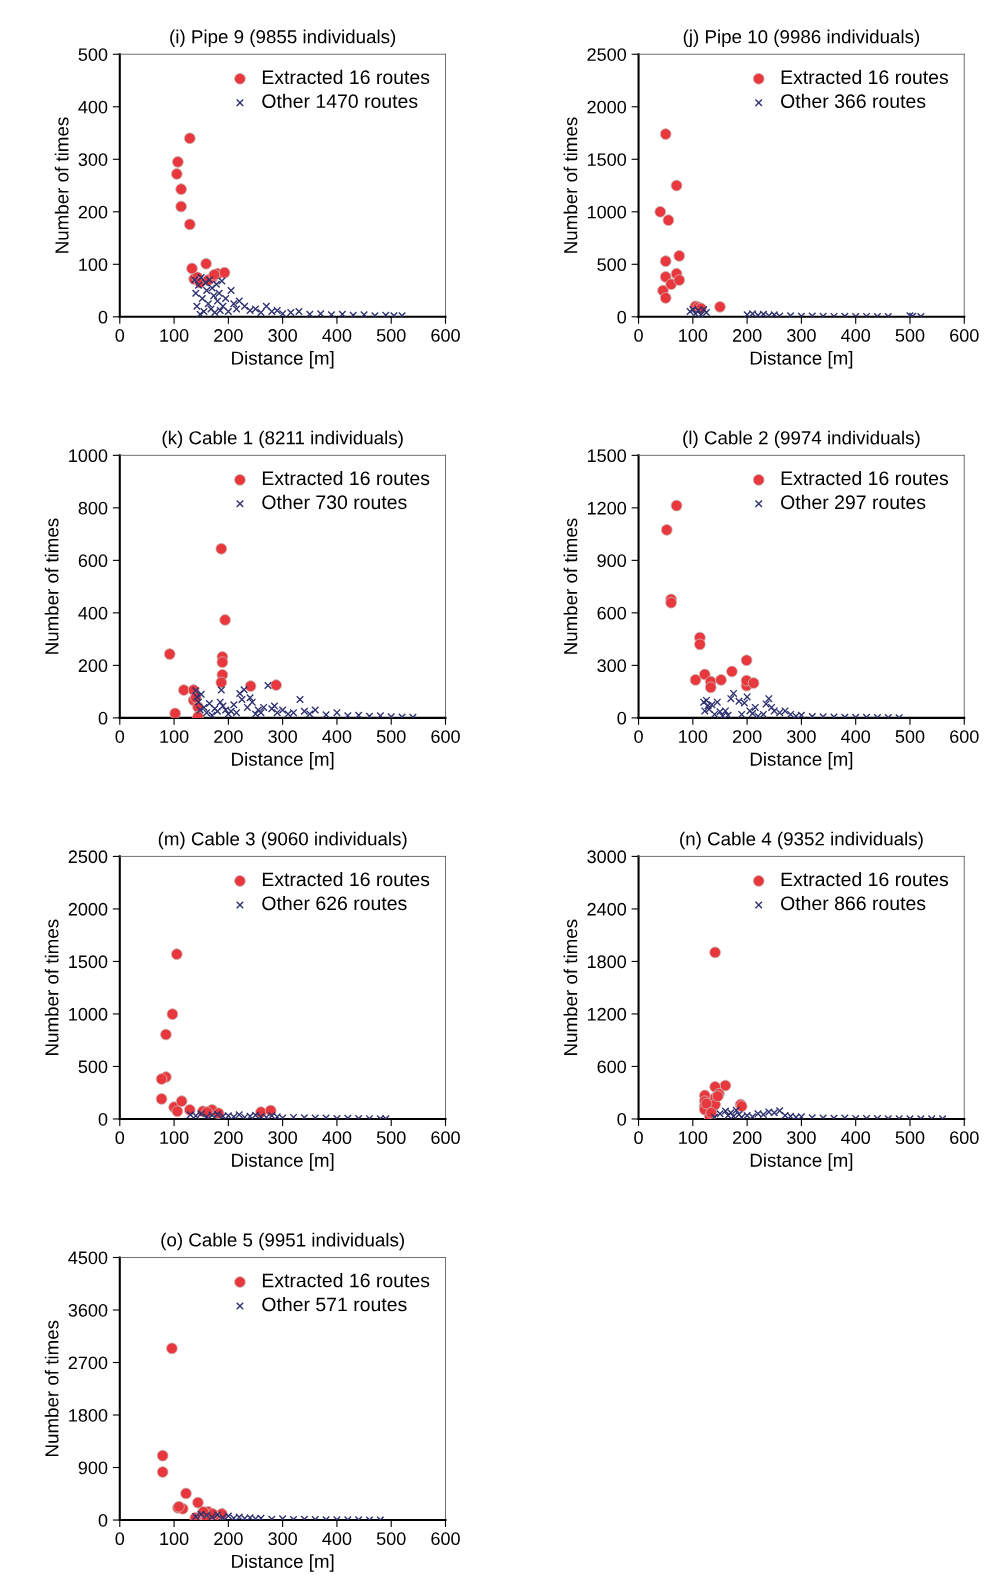 The height and width of the screenshot is (1596, 990). I want to click on y-tick-label: 800, so click(93, 508).